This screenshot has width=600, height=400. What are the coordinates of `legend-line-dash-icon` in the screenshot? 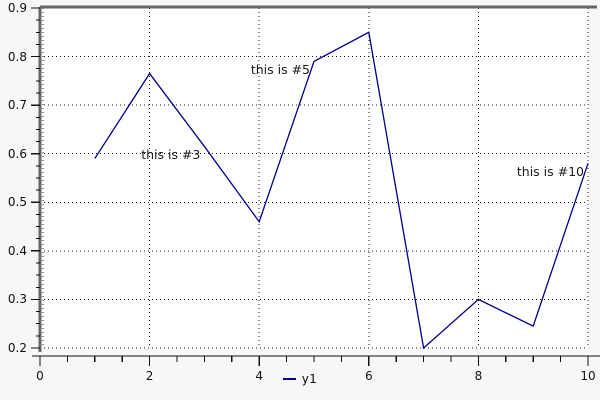 It's located at (290, 379).